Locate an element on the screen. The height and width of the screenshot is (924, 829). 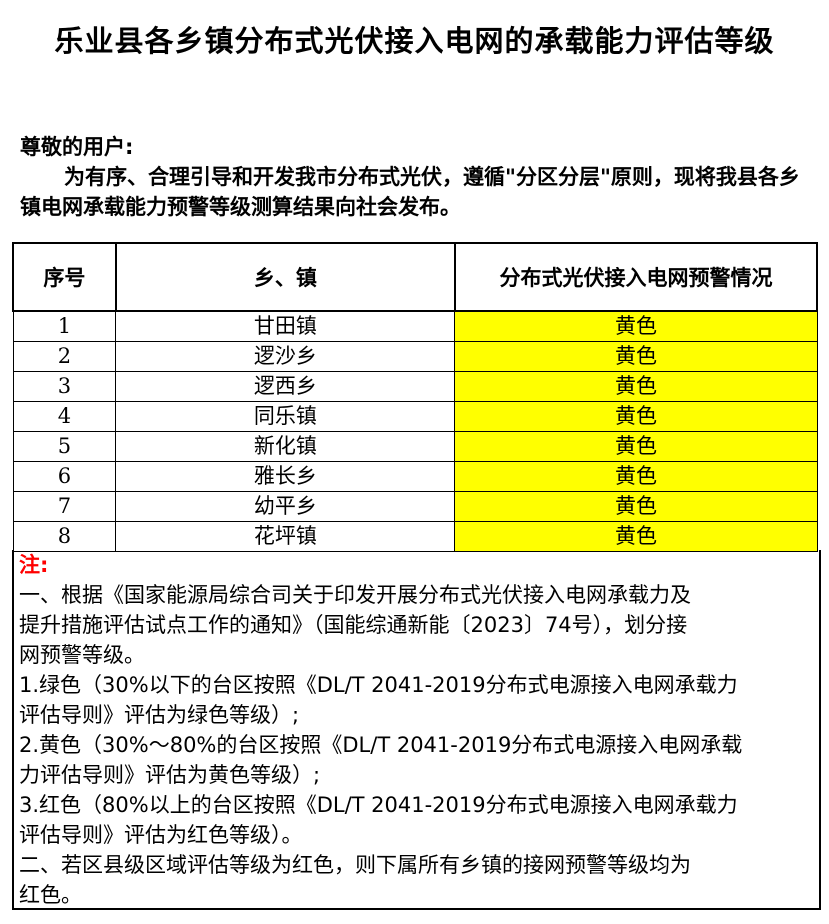
note-line: 二、若区县级区域评估等级为红色，则下属所有乡镇的接网预警等级均为 is located at coordinates (355, 865).